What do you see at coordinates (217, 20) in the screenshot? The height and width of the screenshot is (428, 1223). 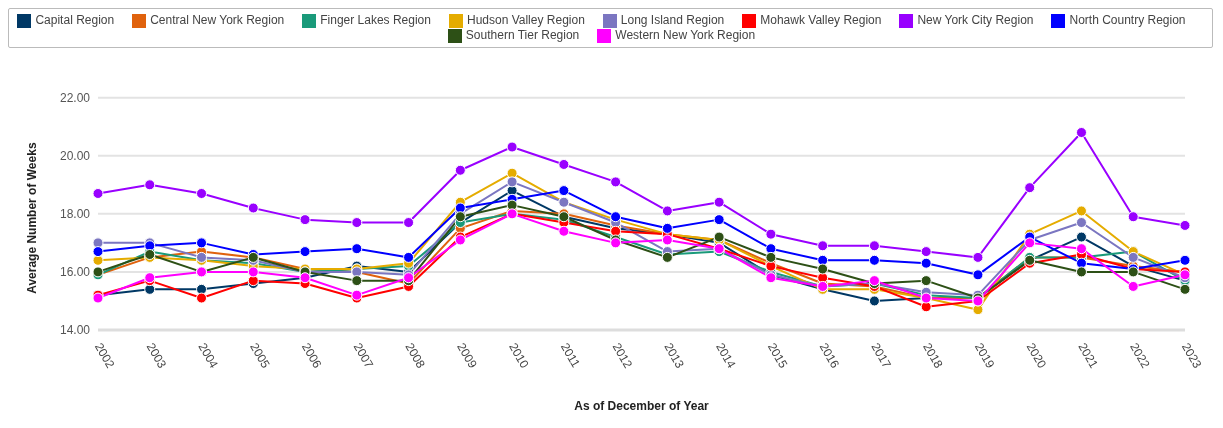 I see `legend-label: Central New York Region` at bounding box center [217, 20].